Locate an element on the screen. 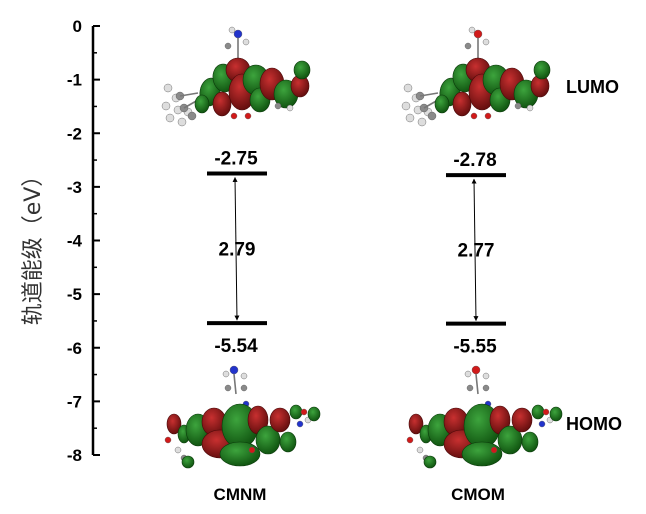  category-label-cmnm: CMNM is located at coordinates (240, 494).